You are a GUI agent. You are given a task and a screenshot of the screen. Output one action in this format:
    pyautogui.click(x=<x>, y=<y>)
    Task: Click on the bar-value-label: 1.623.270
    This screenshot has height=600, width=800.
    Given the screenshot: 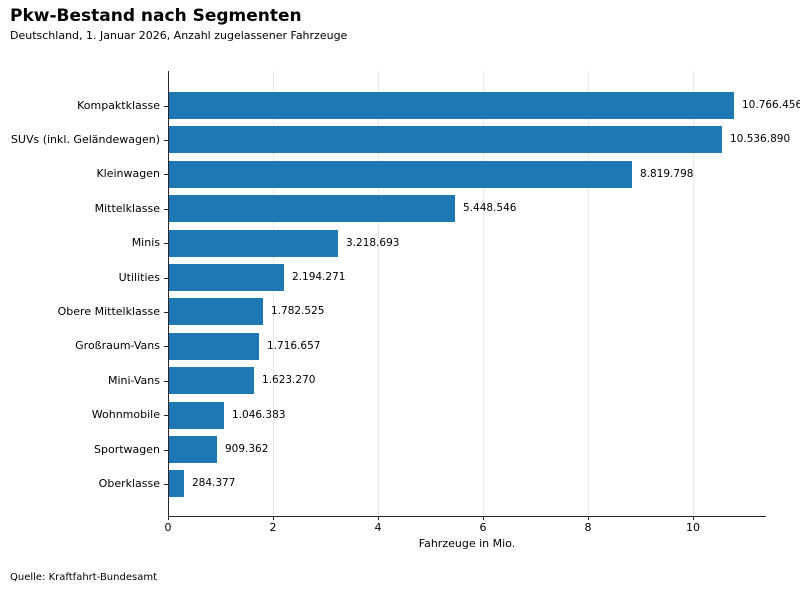 What is the action you would take?
    pyautogui.click(x=289, y=380)
    